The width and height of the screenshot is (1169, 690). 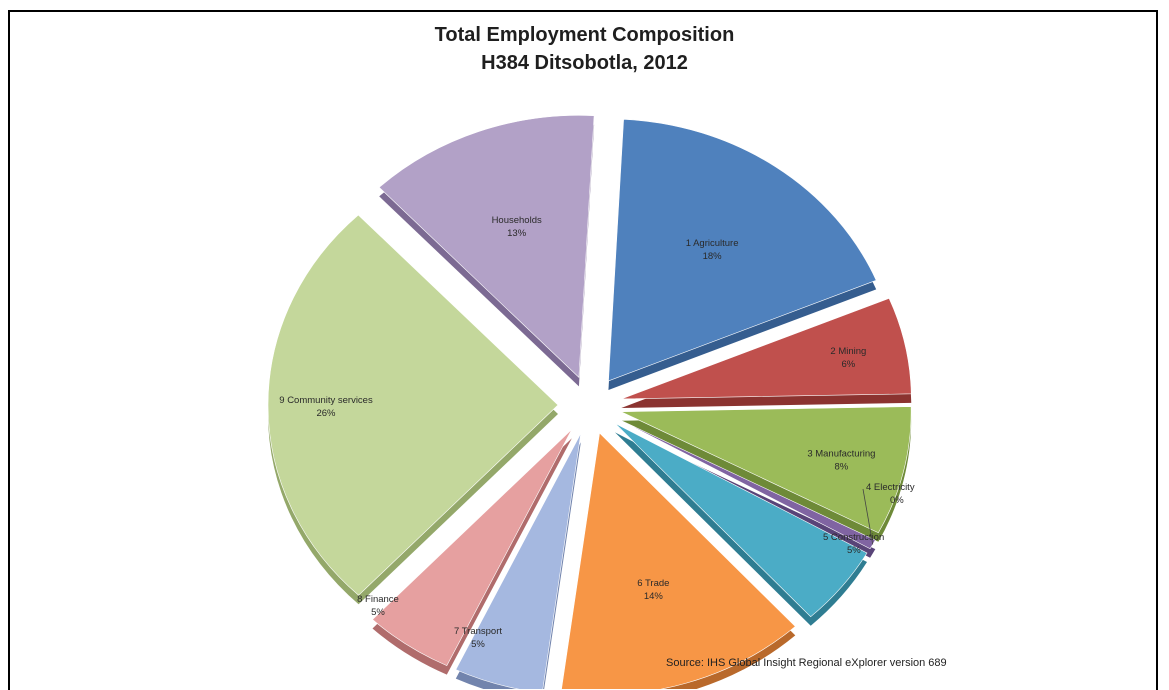 What do you see at coordinates (413, 405) in the screenshot?
I see `pie-slice-9-community-services` at bounding box center [413, 405].